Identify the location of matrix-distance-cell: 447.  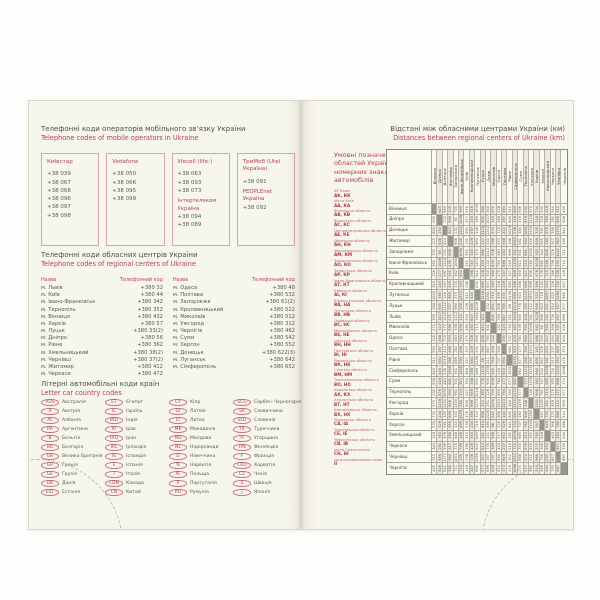
(563, 285).